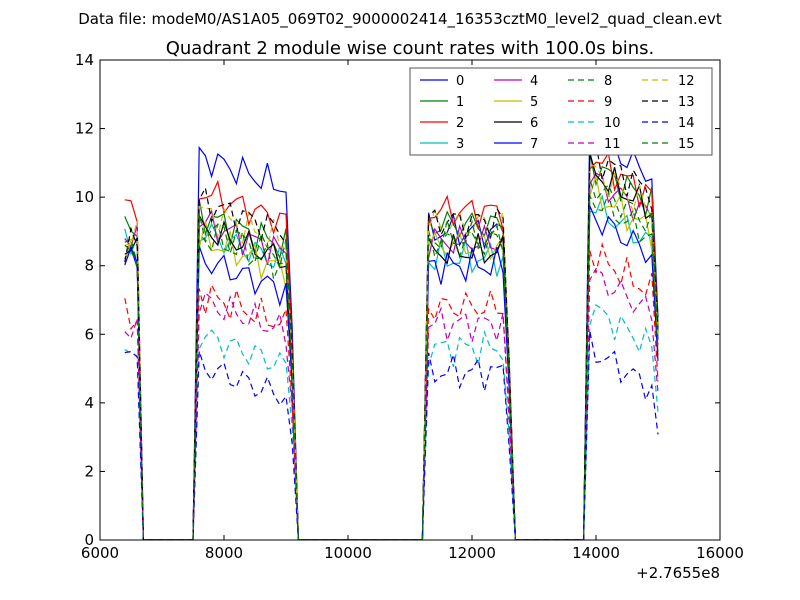  Describe the element at coordinates (89, 403) in the screenshot. I see `y-tick-label: 4` at that location.